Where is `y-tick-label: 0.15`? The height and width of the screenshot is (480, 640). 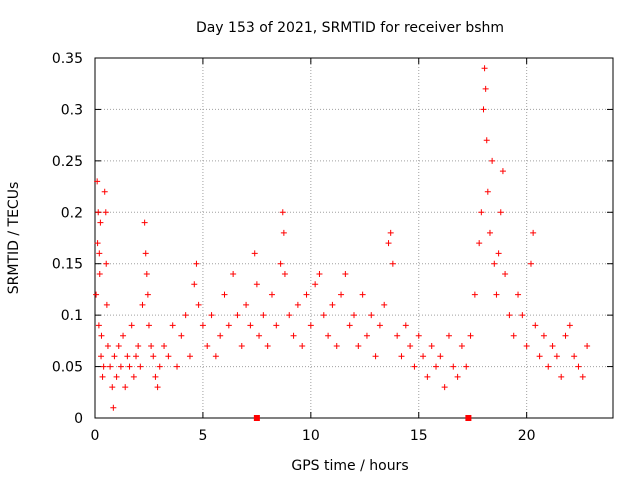 y-tick-label: 0.15 is located at coordinates (67, 265).